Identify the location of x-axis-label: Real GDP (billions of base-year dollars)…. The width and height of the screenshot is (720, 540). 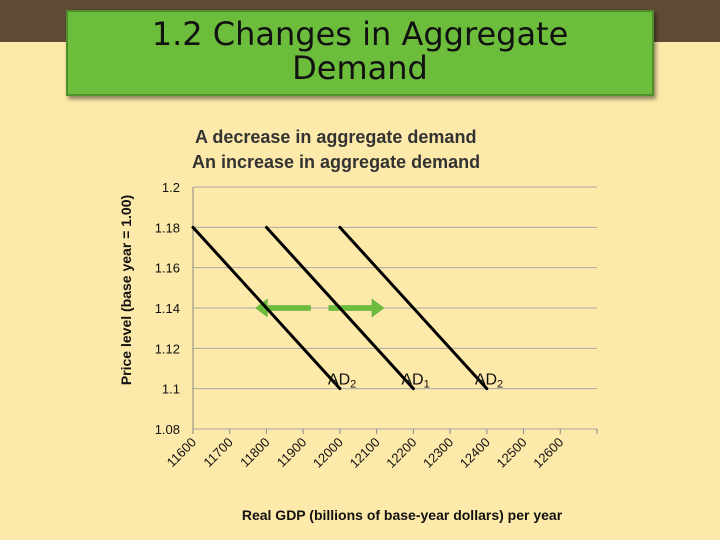
(402, 515).